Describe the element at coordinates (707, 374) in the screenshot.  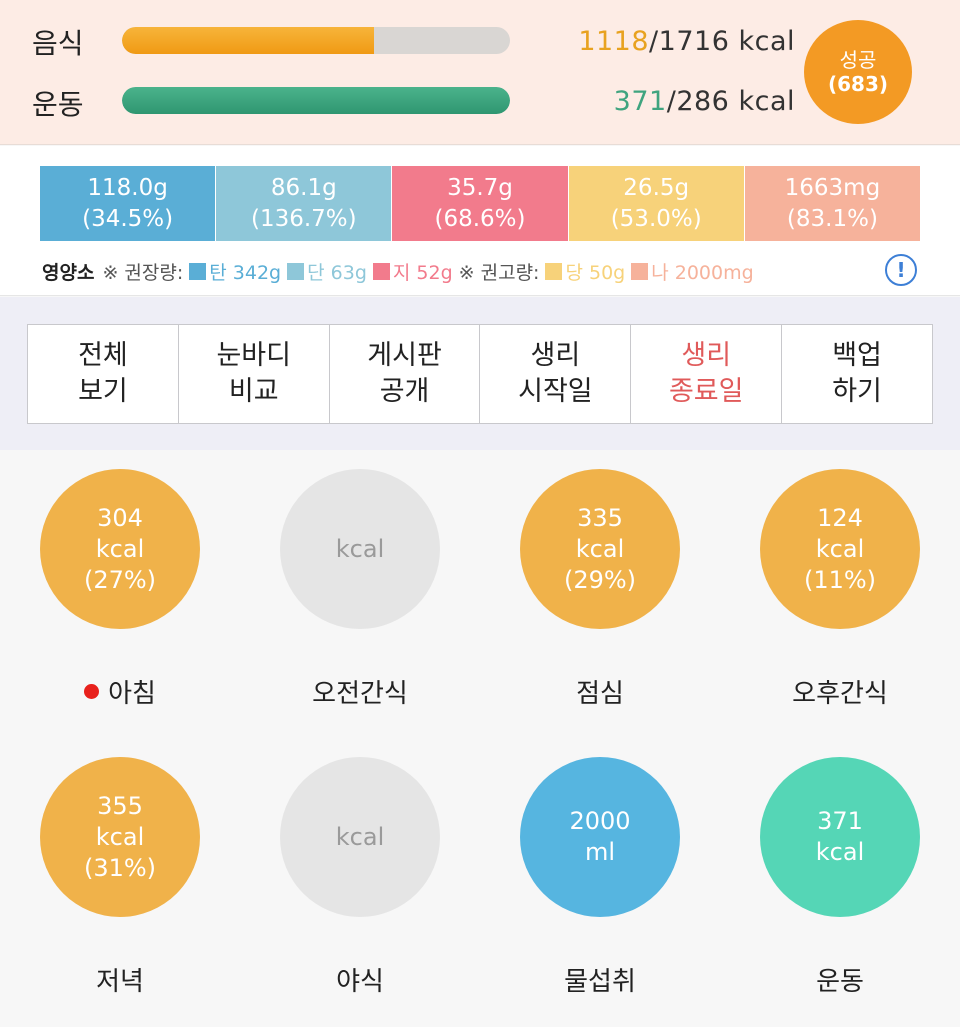
I see `action-button-5: 생리 종료일` at that location.